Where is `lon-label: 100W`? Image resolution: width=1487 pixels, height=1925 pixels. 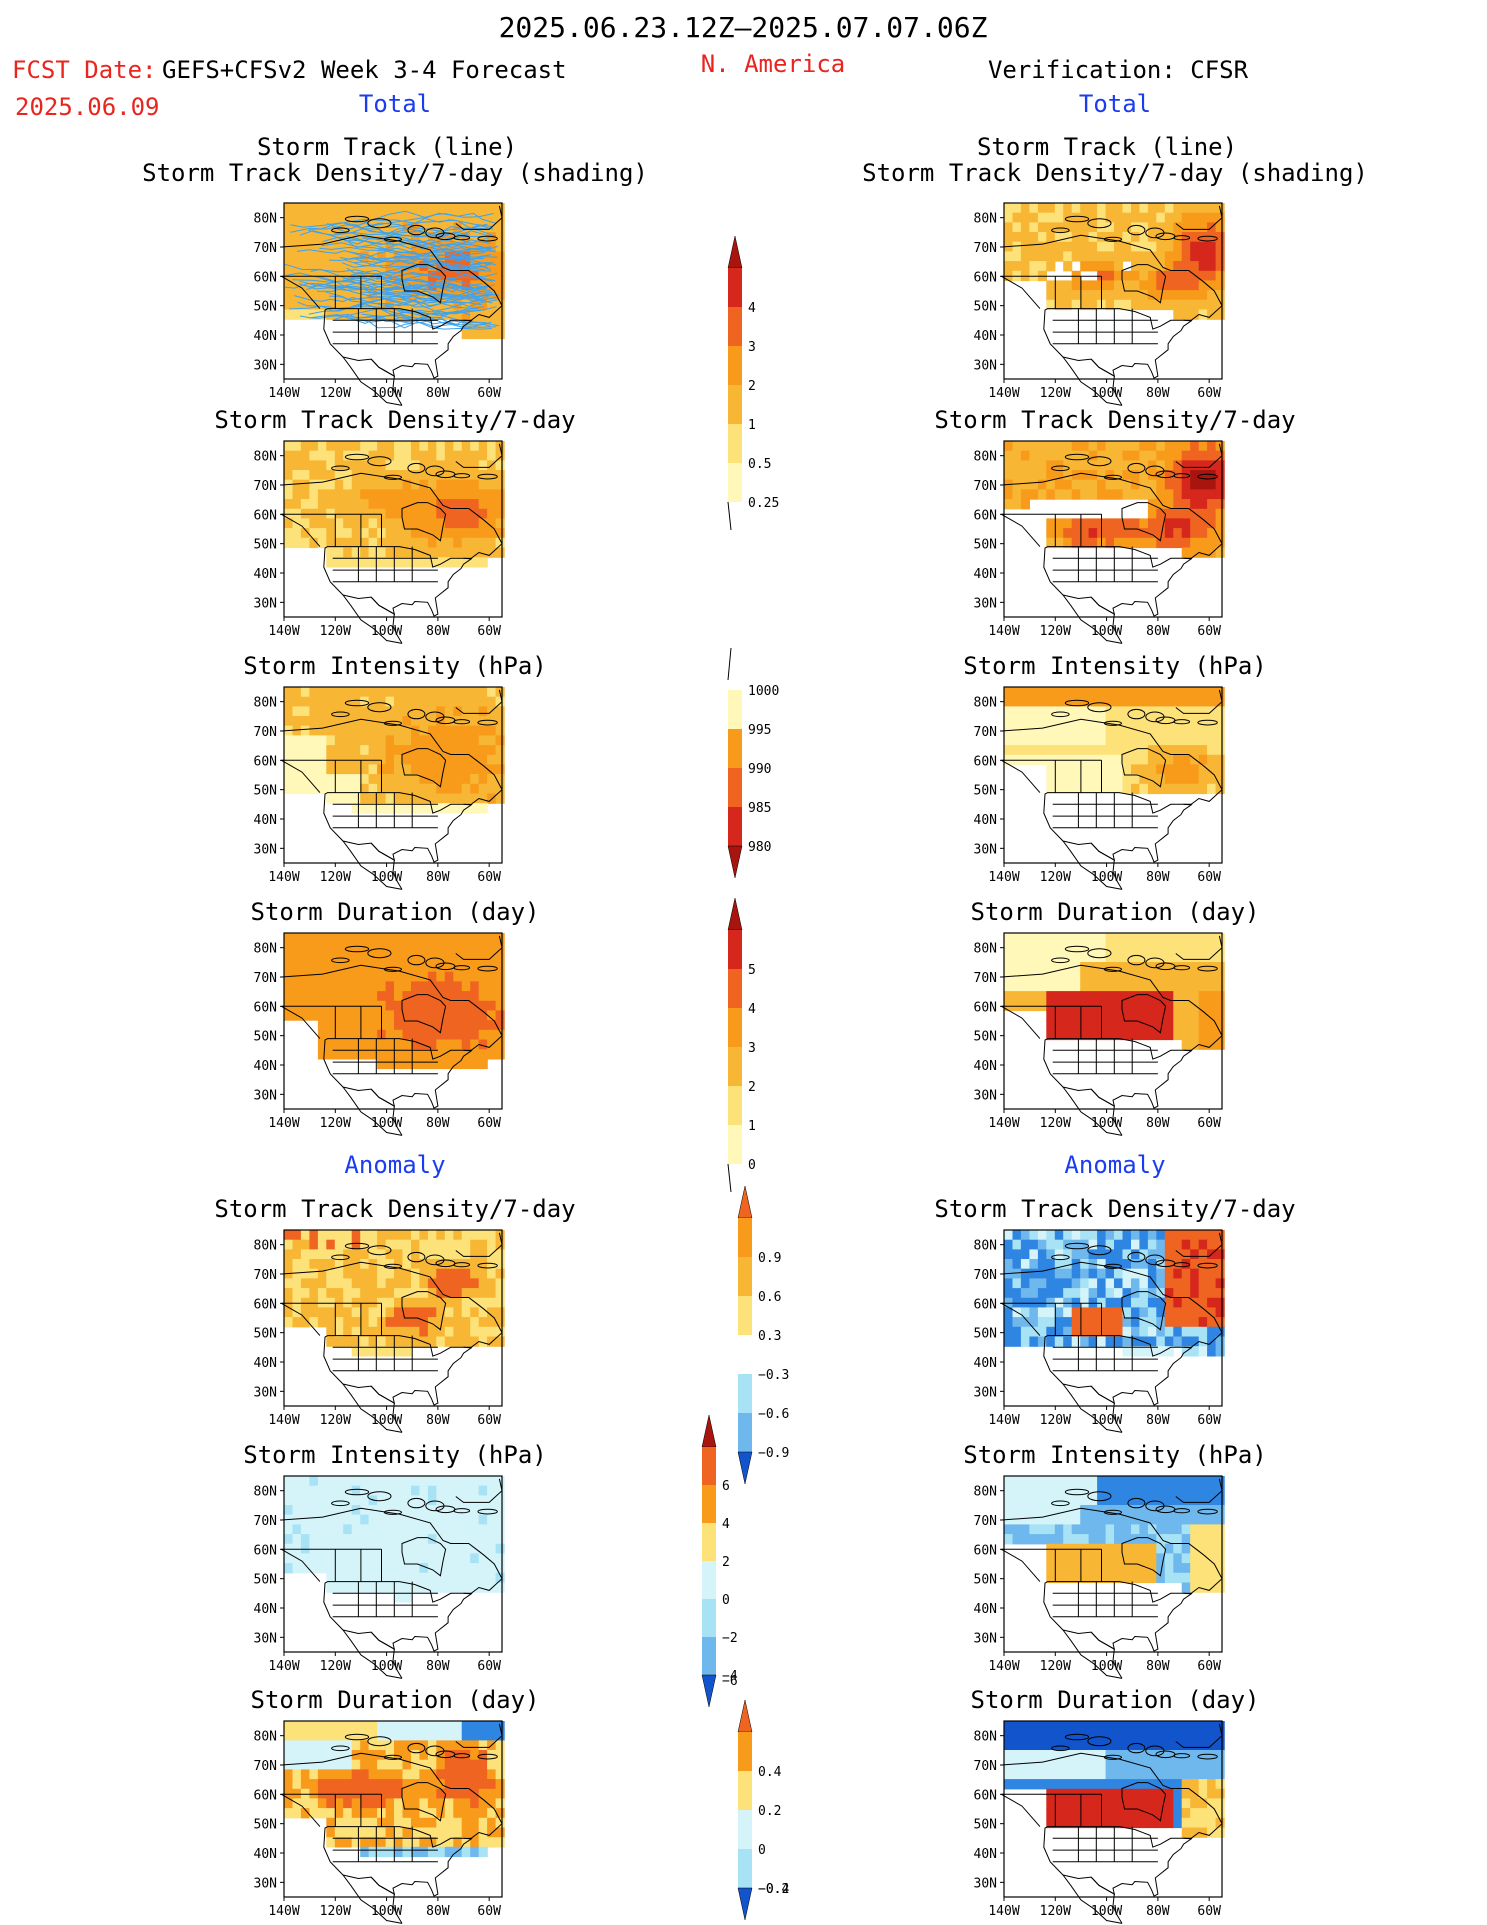
lon-label: 100W is located at coordinates (1106, 631).